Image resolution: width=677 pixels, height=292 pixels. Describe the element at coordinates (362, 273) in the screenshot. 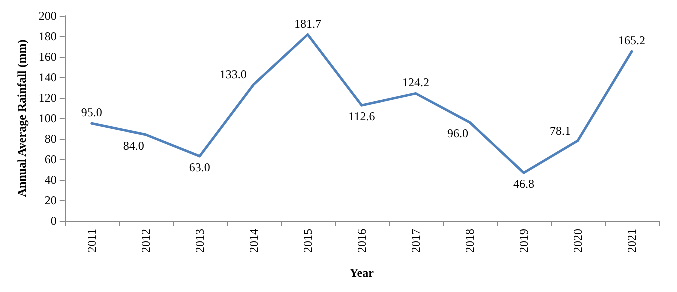

I see `x-axis-title: Year` at that location.